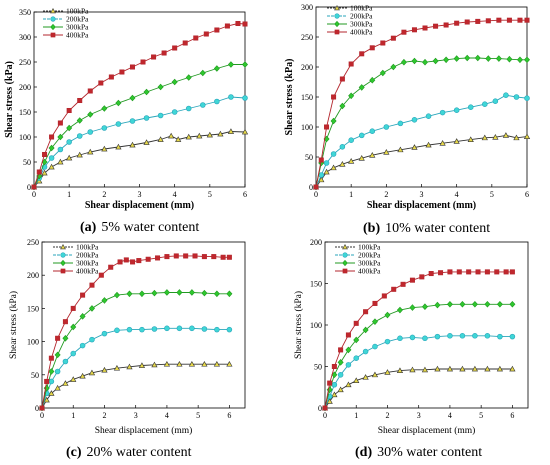 This screenshot has height=465, width=550. What do you see at coordinates (88, 227) in the screenshot?
I see `caption-letter: (a)` at bounding box center [88, 227].